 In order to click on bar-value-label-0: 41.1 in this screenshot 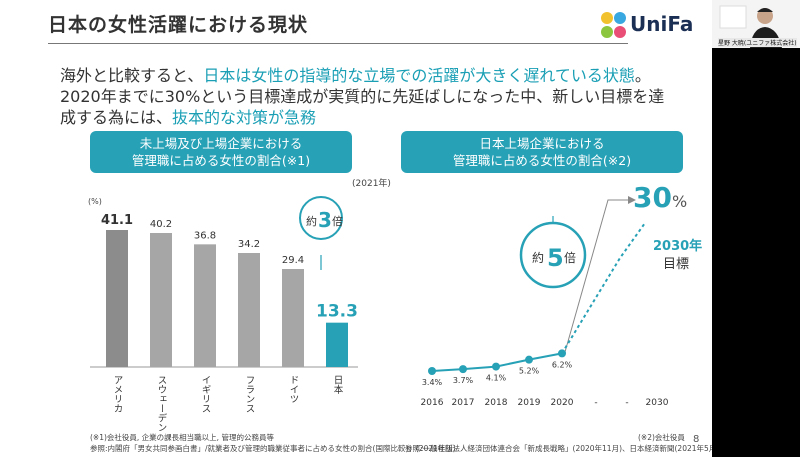, I will do `click(117, 220)`.